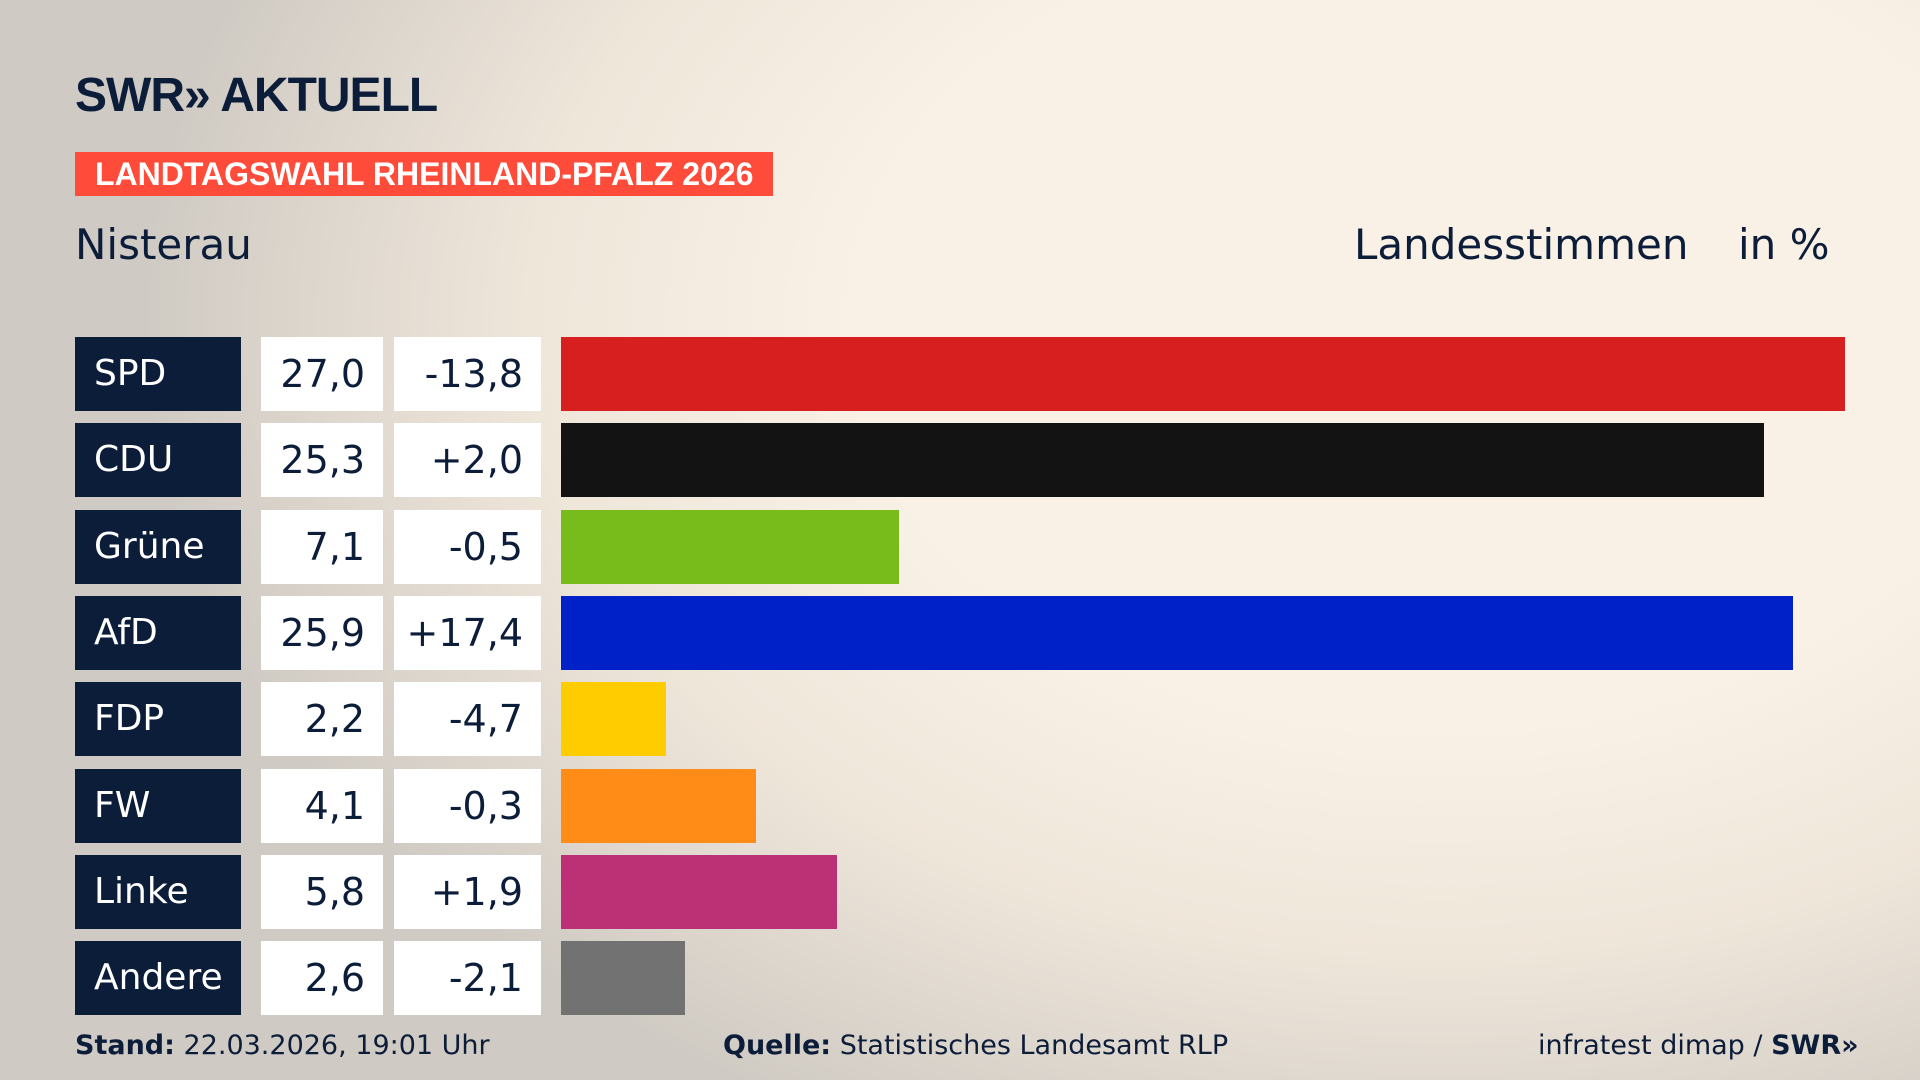  Describe the element at coordinates (1655, 1045) in the screenshot. I see `credit-text: infratest dimap /` at that location.